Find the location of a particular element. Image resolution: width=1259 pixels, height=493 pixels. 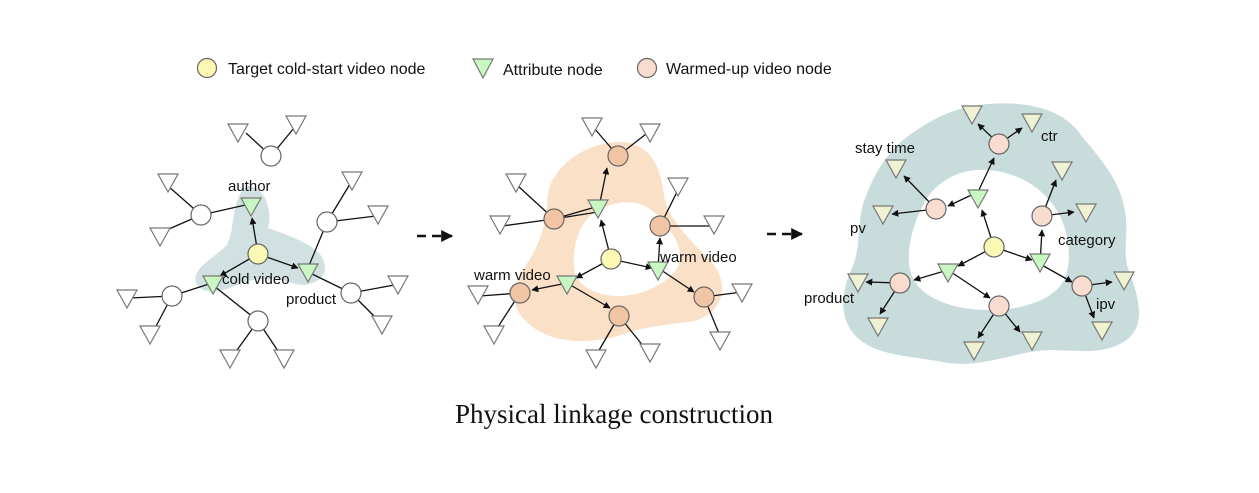

label-stay-time: stay time is located at coordinates (885, 148).